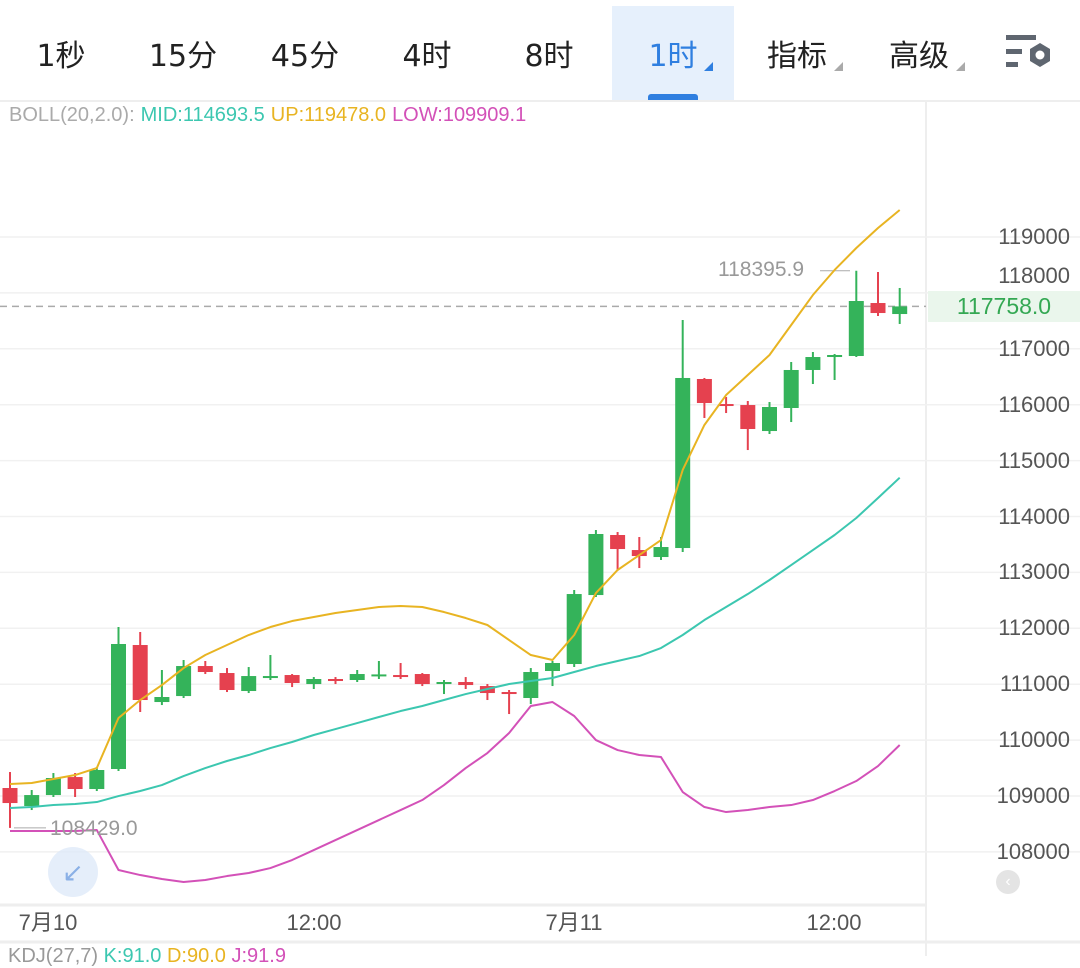  I want to click on tab-label: 45分, so click(305, 56).